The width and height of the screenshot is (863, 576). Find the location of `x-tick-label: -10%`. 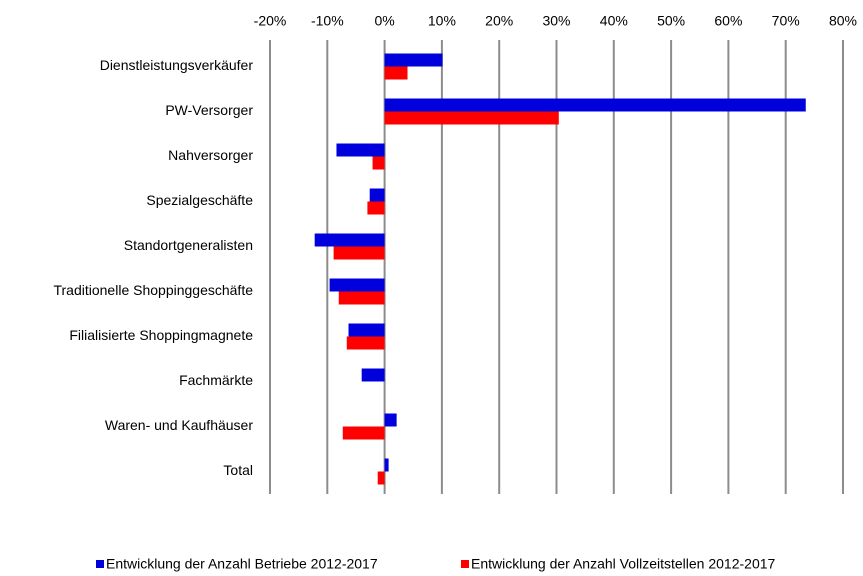

x-tick-label: -10% is located at coordinates (327, 21).